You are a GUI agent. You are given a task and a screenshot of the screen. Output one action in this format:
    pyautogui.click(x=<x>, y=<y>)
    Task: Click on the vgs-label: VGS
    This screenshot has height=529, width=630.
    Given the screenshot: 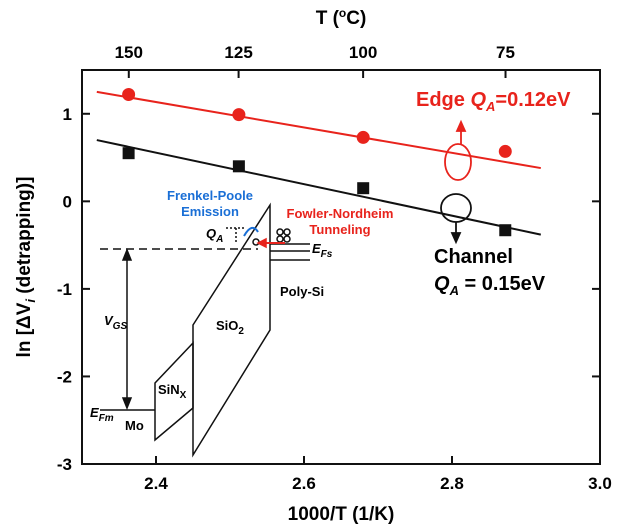 What is the action you would take?
    pyautogui.click(x=115, y=322)
    